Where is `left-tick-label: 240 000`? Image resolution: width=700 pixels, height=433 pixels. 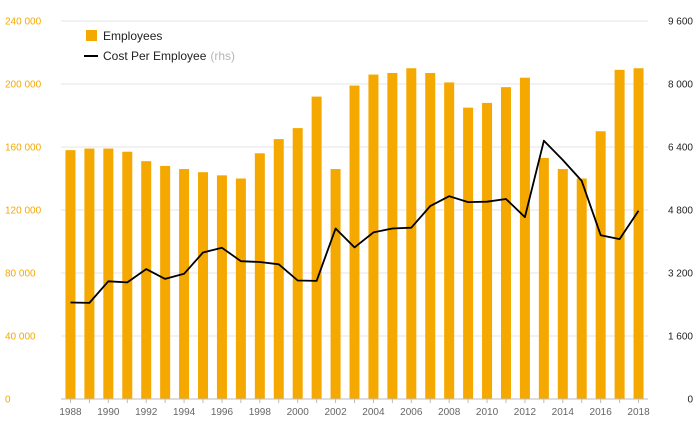 left-tick-label: 240 000 is located at coordinates (23, 22).